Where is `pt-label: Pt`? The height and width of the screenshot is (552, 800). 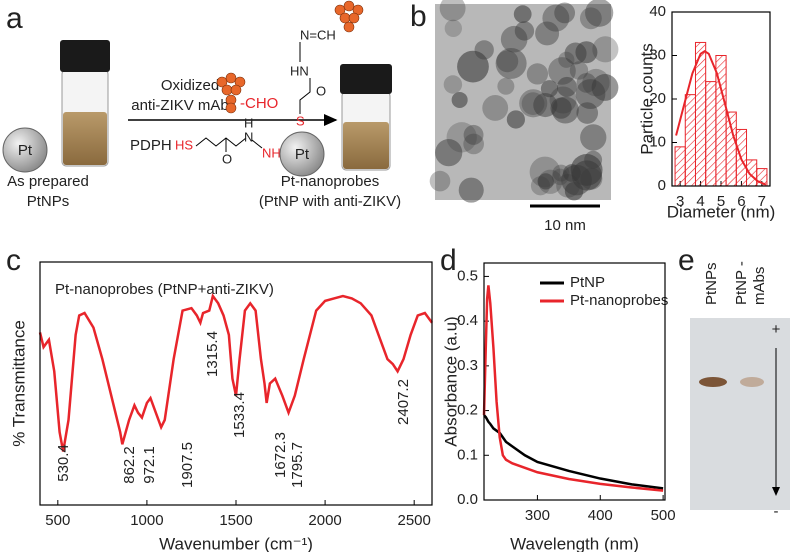 pt-label: Pt is located at coordinates (302, 154).